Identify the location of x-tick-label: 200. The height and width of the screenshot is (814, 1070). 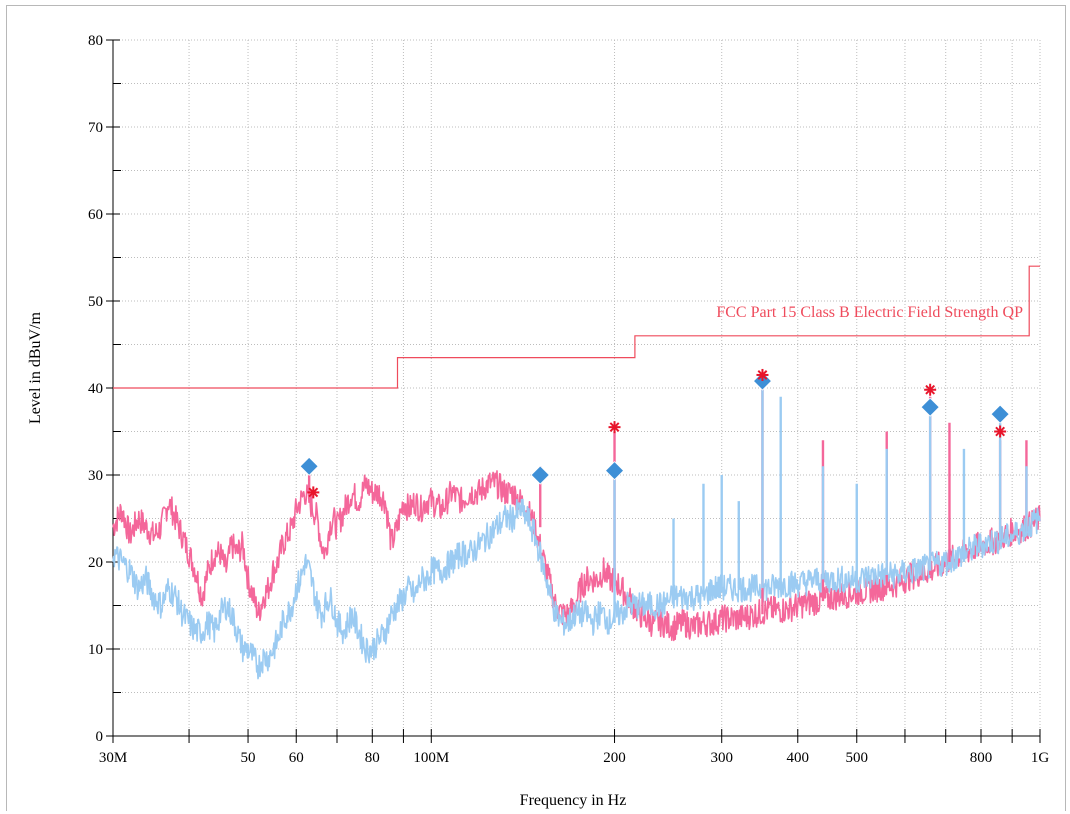
(614, 758).